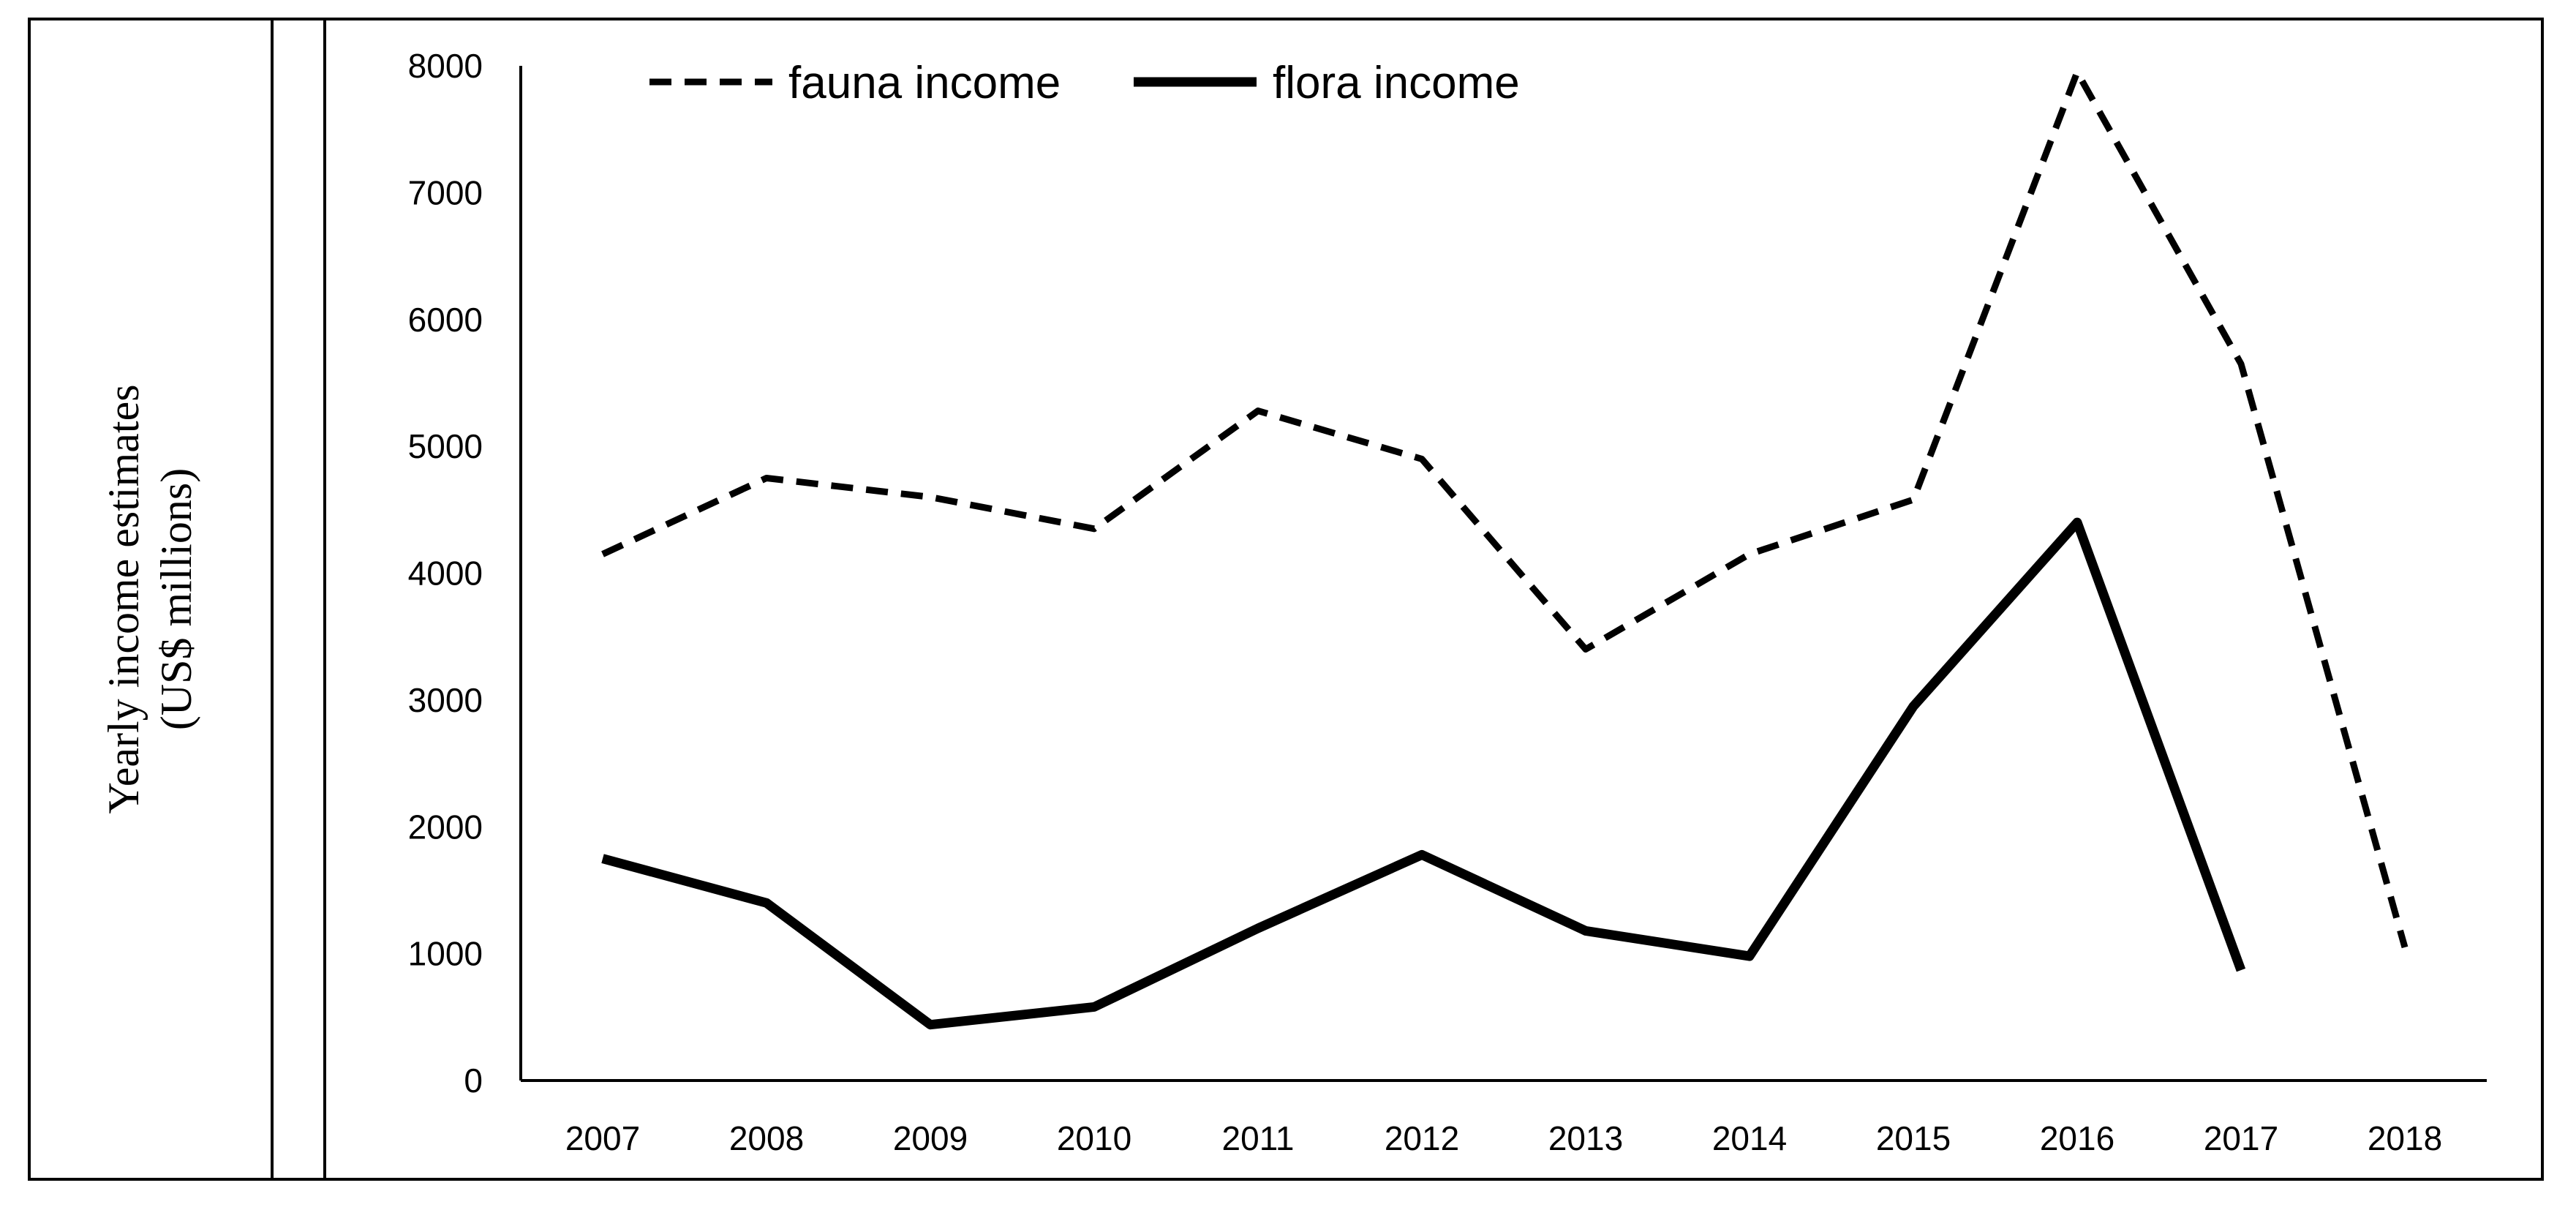  What do you see at coordinates (766, 1138) in the screenshot?
I see `x-tick-label: 2008` at bounding box center [766, 1138].